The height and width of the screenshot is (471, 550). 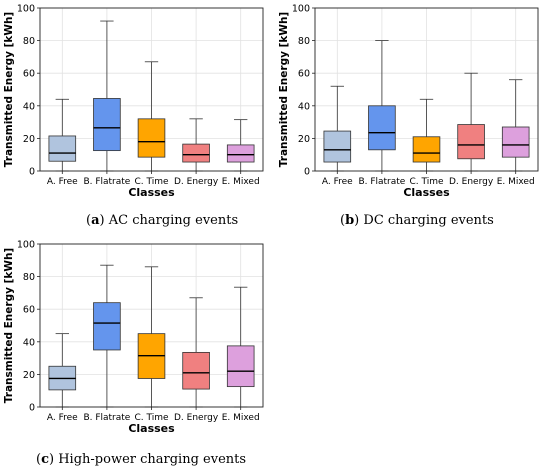 I want to click on caption-hpc: (c) High-power charging events, so click(x=141, y=459).